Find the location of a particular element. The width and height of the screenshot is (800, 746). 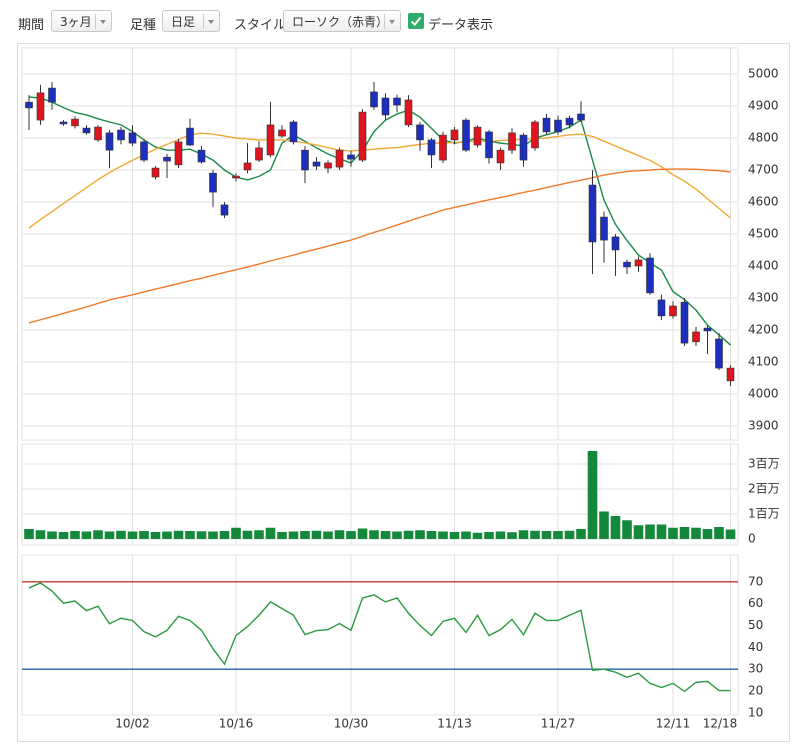

x-tick-label: 12/18 is located at coordinates (720, 724).